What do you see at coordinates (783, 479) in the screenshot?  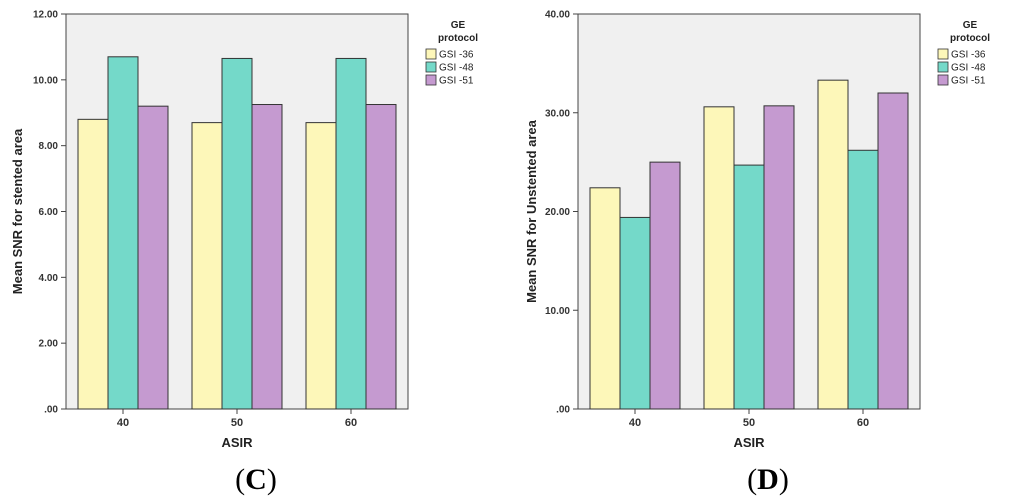 I see `panel-label-d-close: )` at bounding box center [783, 479].